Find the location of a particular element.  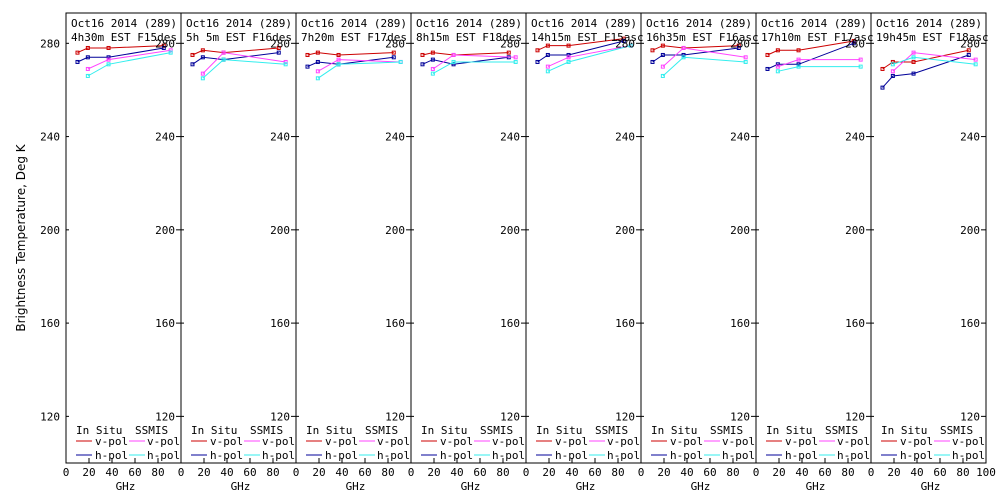

panel-title-time: 14h15m EST F15asc is located at coordinates (587, 37).